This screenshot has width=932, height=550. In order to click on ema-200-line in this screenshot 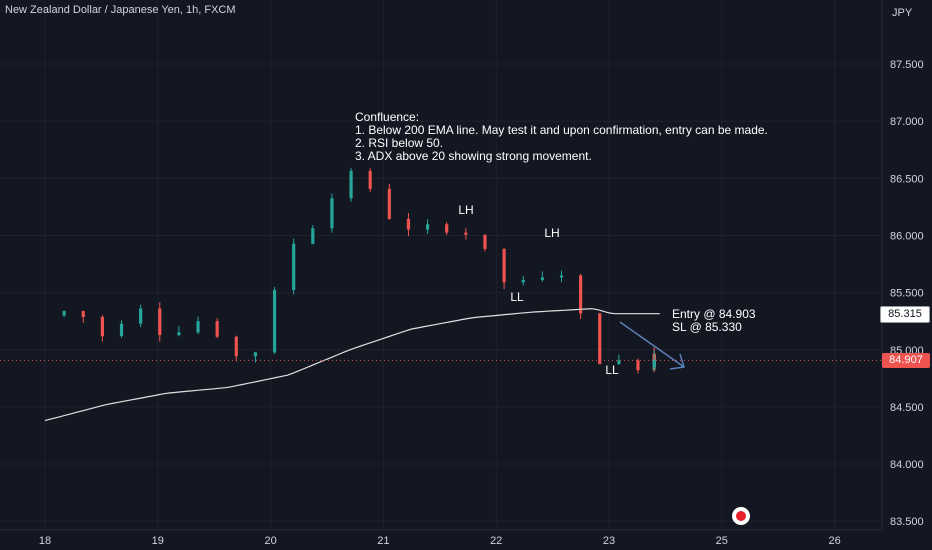, I will do `click(352, 365)`.